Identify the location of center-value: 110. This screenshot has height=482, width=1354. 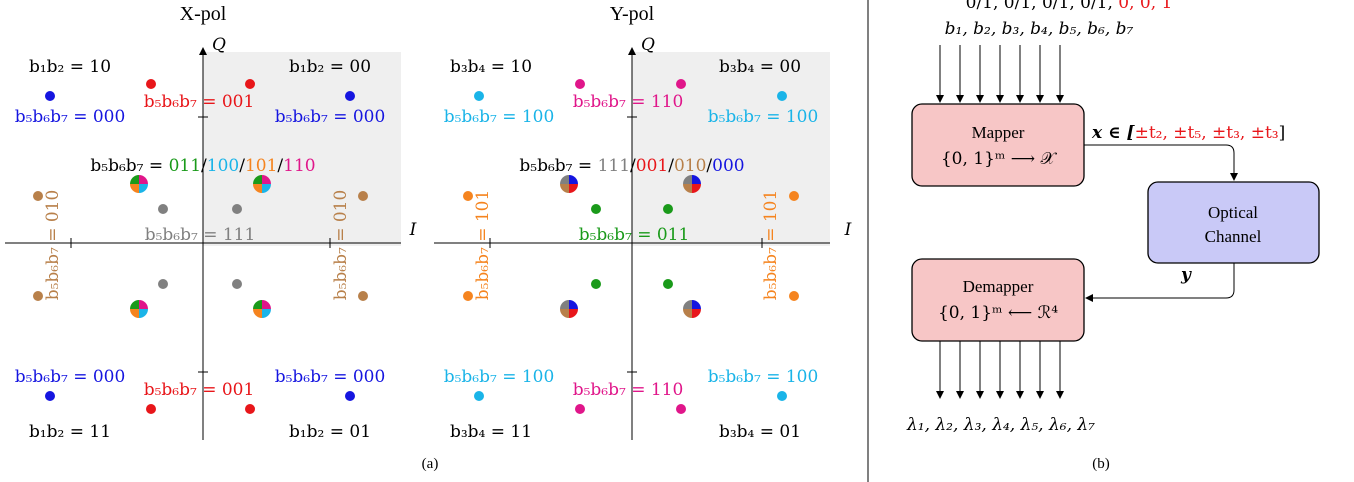
(299, 166).